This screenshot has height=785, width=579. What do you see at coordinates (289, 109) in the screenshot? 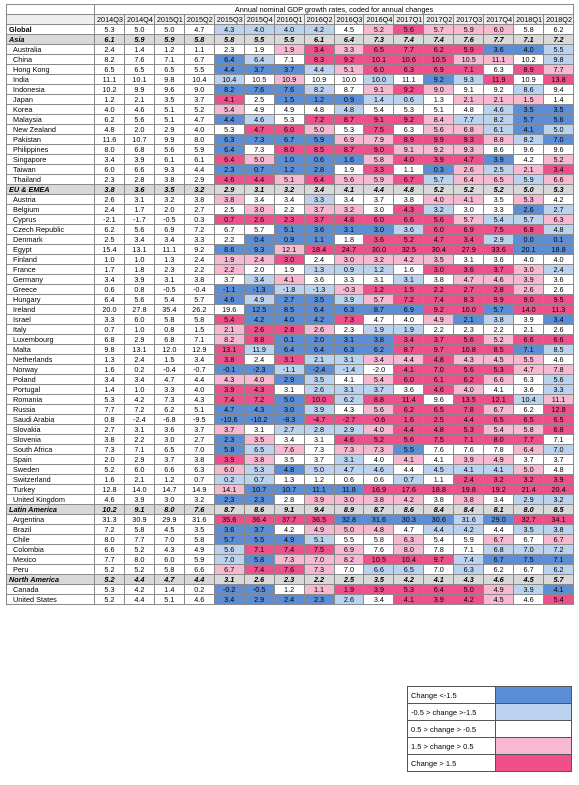
I see `value-cell: 4.9` at bounding box center [289, 109].